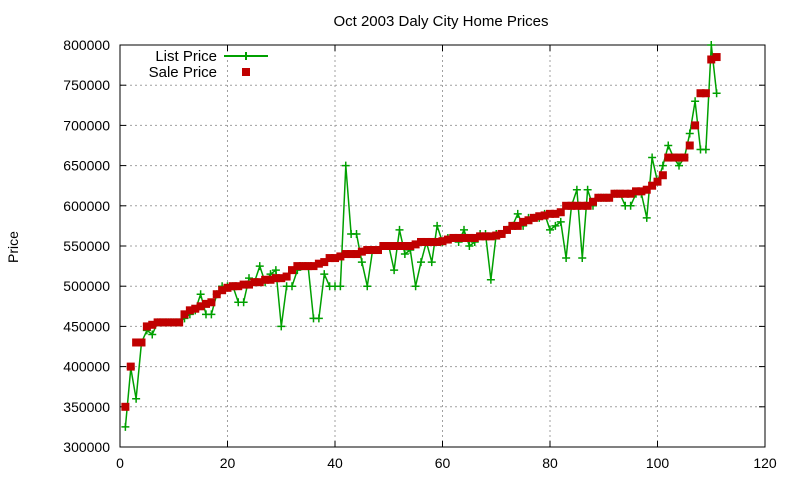  Describe the element at coordinates (13, 247) in the screenshot. I see `y-axis-label: Price` at that location.